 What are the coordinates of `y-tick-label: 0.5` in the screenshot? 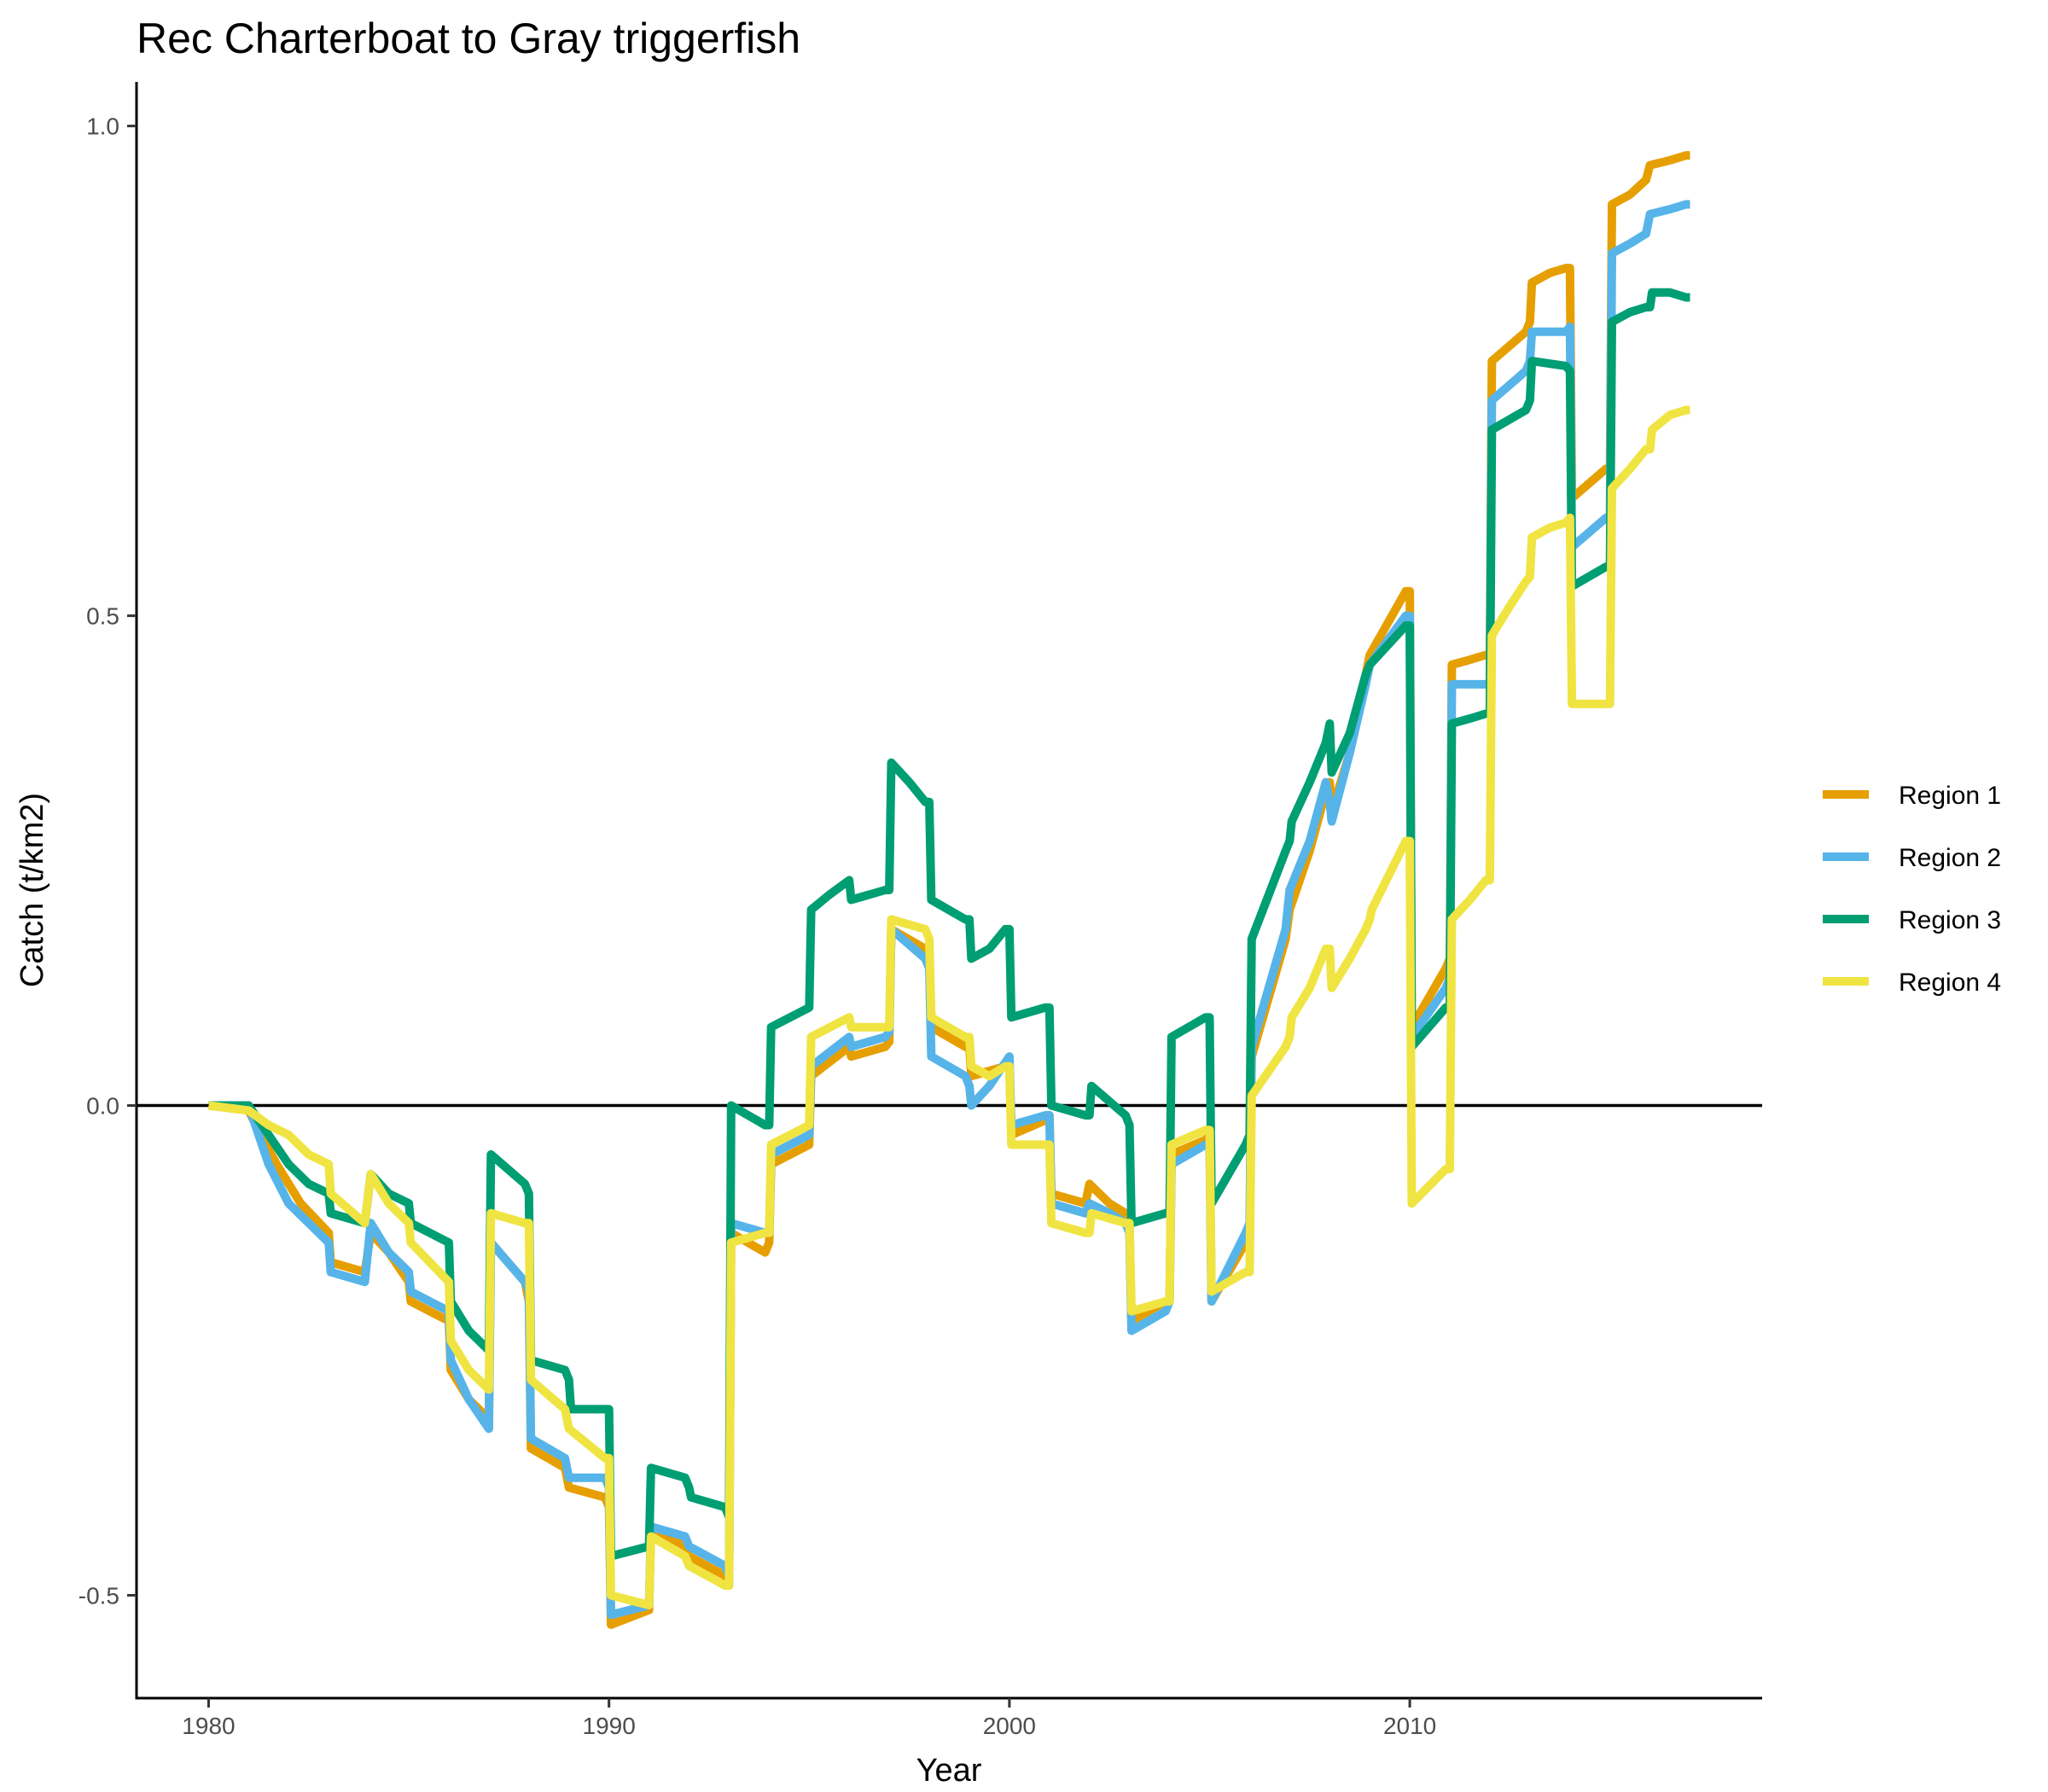 It's located at (102, 616).